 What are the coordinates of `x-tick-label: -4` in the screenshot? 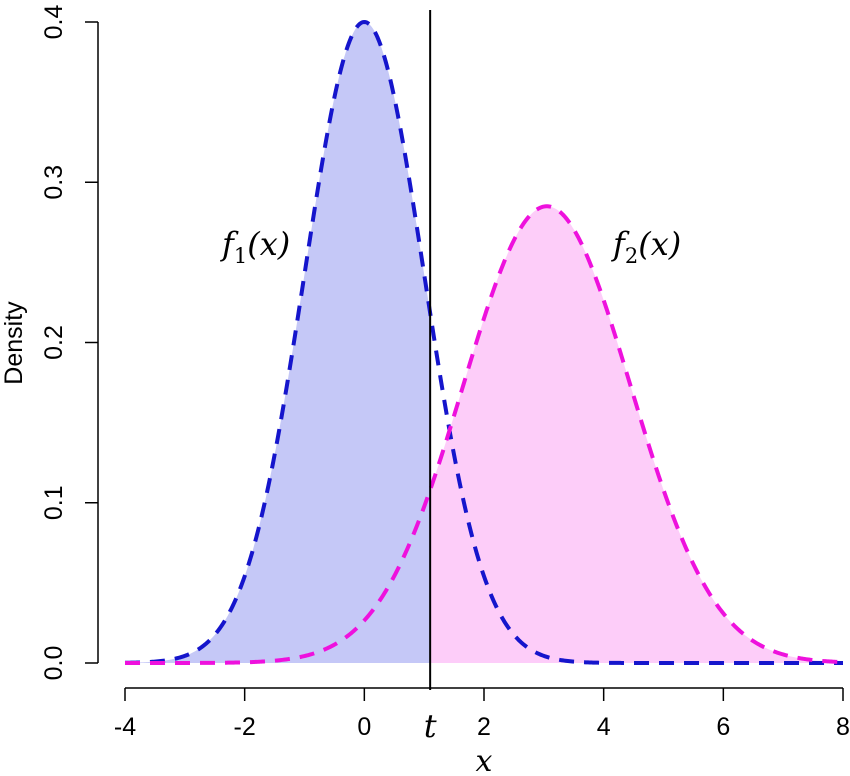 It's located at (125, 727).